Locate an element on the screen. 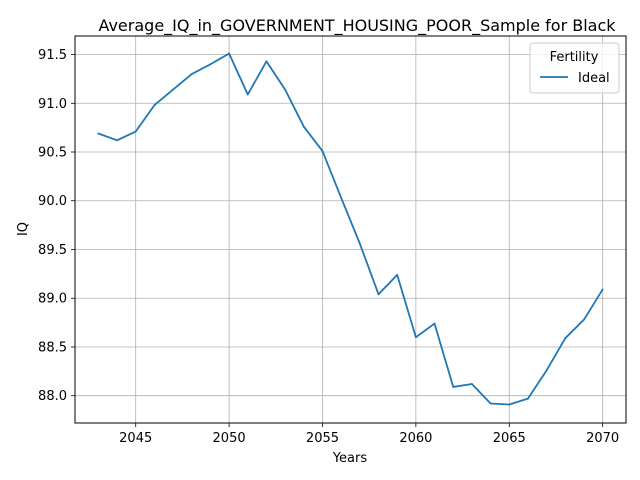  y-tick-label: 89.0 is located at coordinates (52, 299).